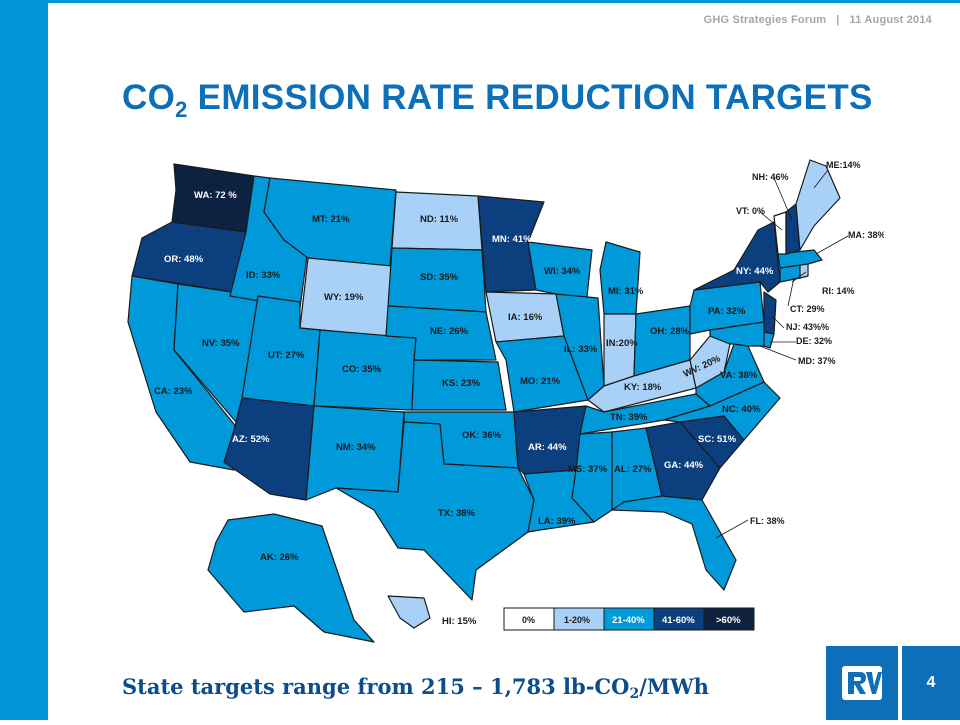 This screenshot has width=960, height=725. I want to click on title-subscript: 2, so click(181, 109).